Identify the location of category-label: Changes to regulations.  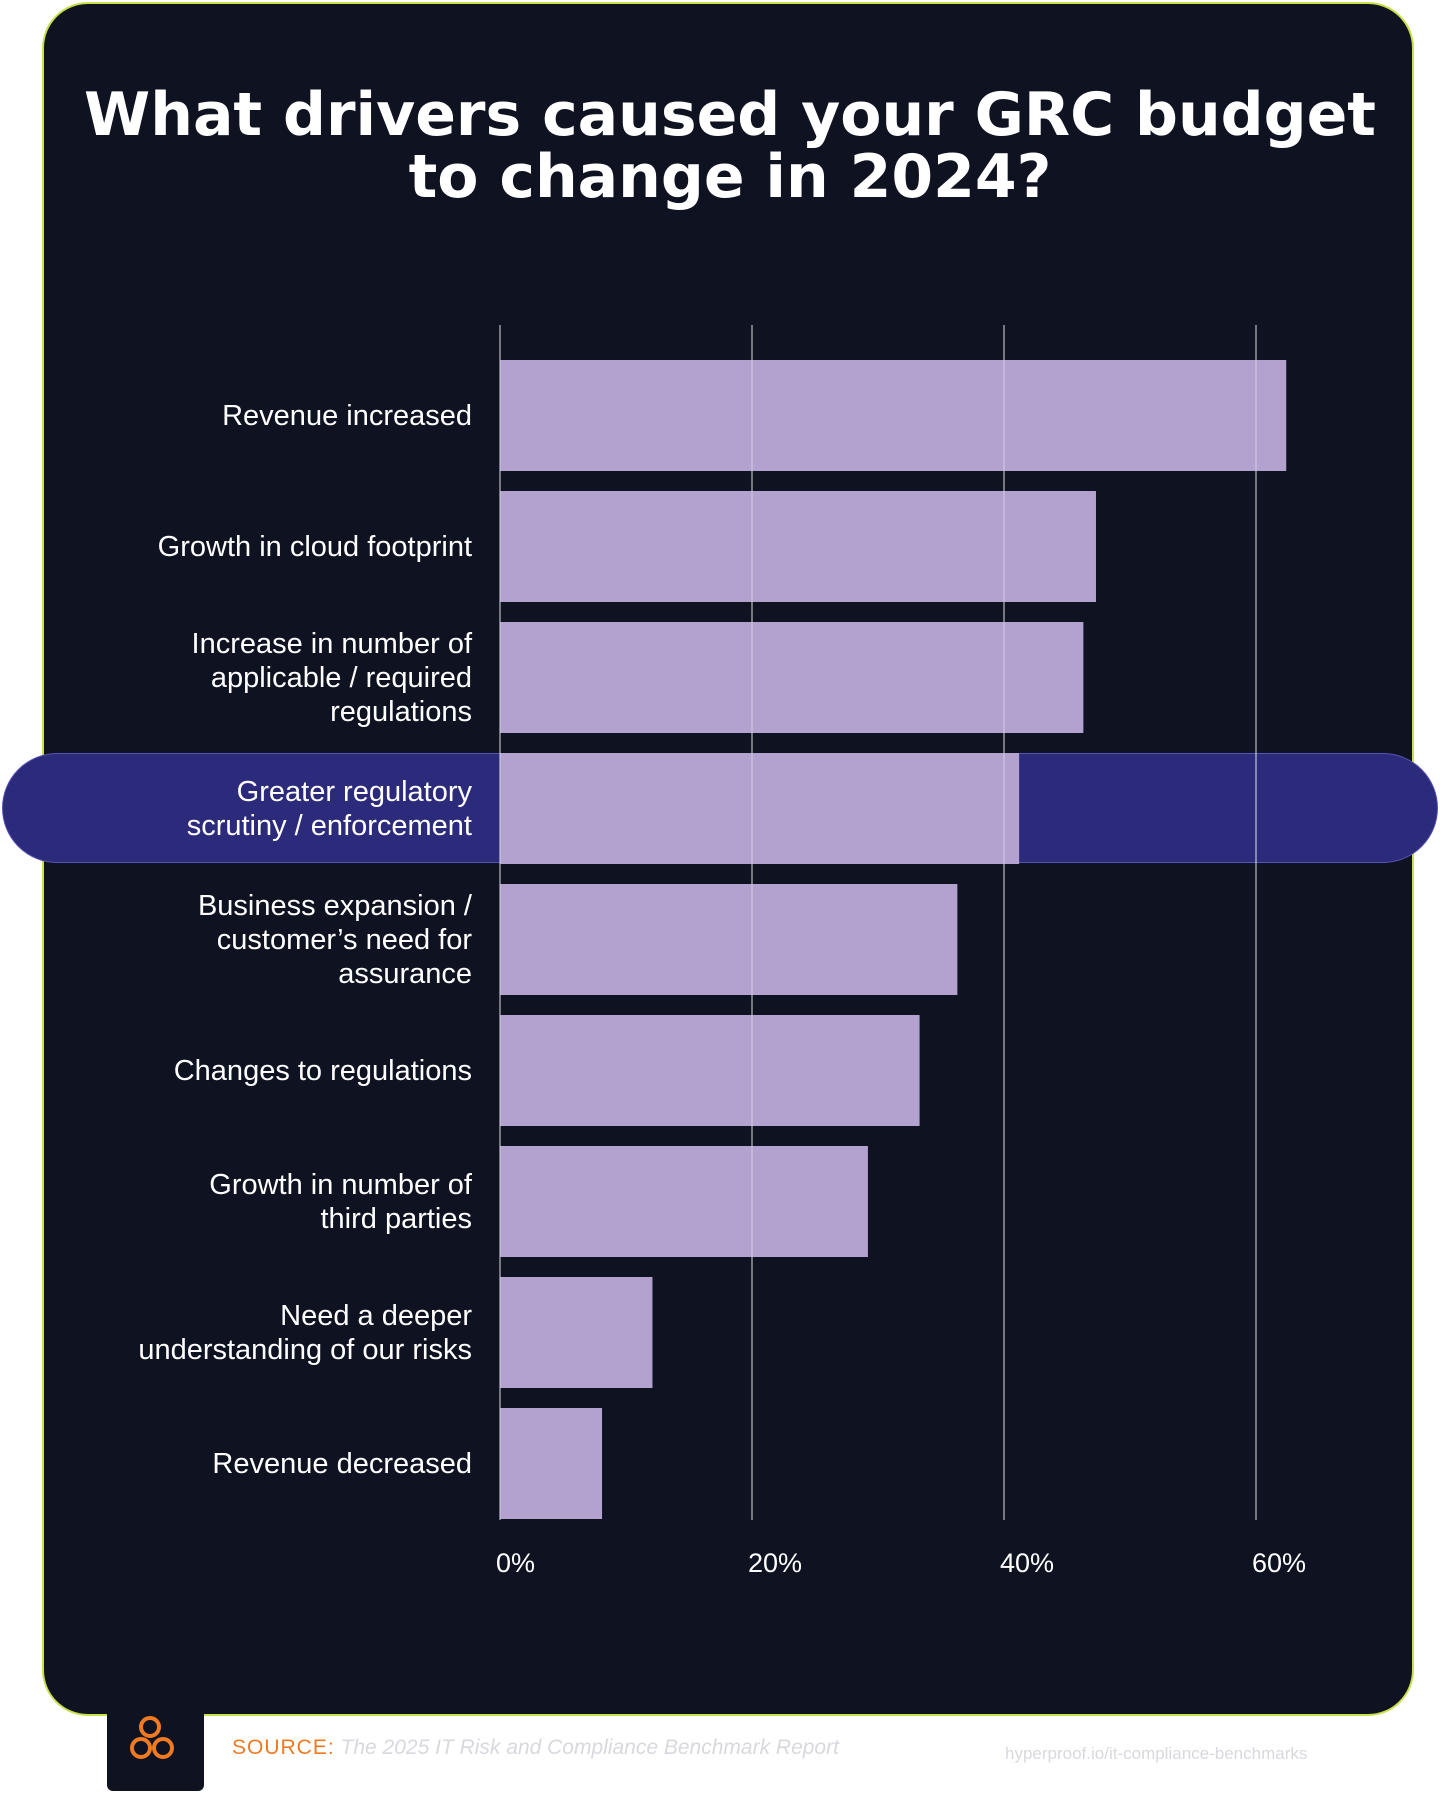
(322, 1070).